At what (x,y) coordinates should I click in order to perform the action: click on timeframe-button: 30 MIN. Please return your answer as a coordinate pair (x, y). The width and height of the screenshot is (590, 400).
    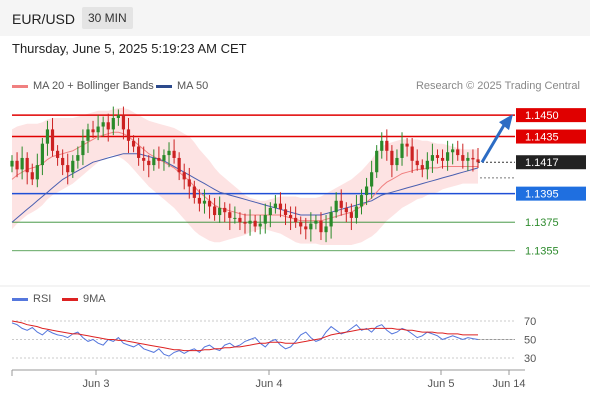
    Looking at the image, I should click on (107, 18).